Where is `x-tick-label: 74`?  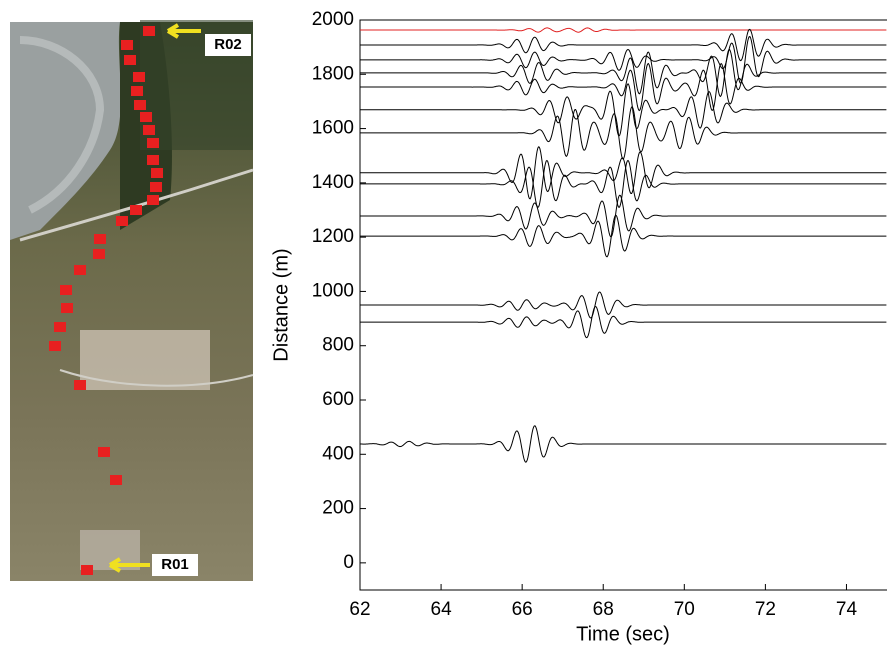
x-tick-label: 74 is located at coordinates (847, 609).